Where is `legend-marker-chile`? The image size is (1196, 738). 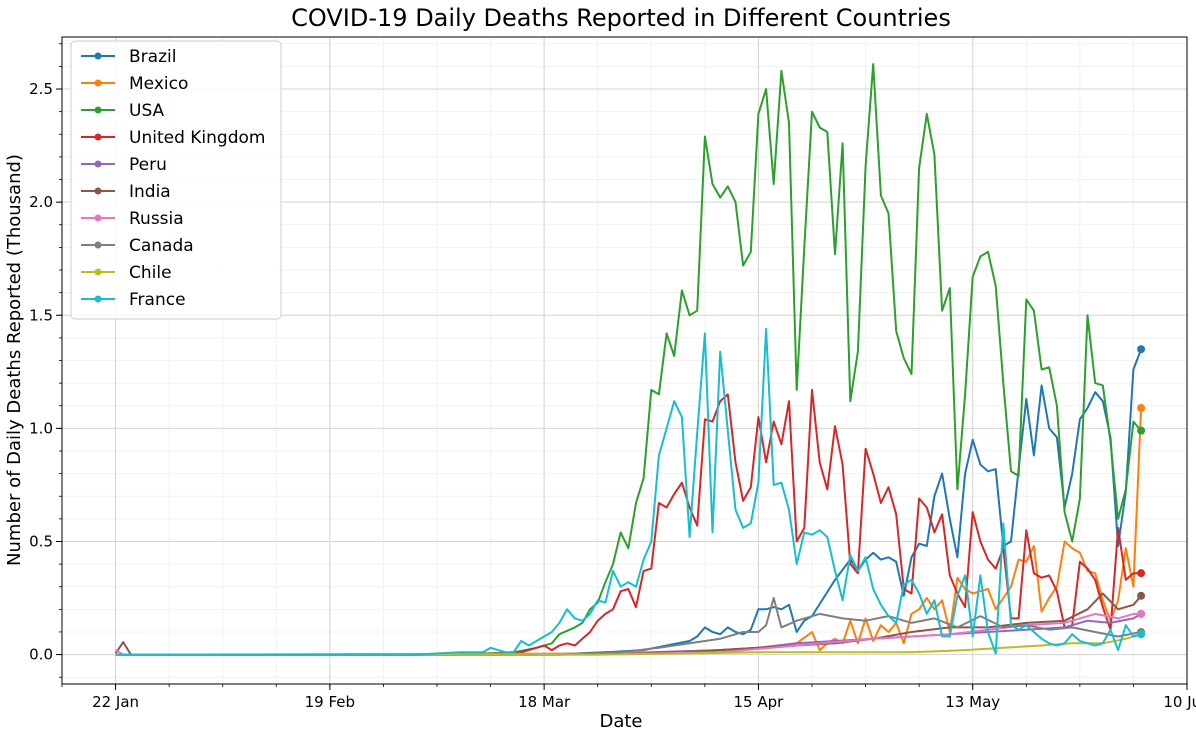 legend-marker-chile is located at coordinates (98, 272).